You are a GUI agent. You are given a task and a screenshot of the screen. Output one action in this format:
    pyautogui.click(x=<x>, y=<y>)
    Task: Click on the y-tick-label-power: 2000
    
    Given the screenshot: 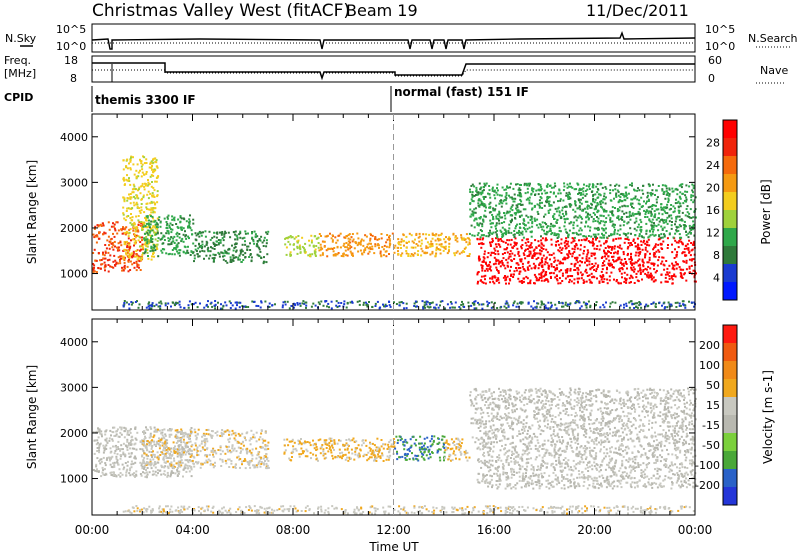 What is the action you would take?
    pyautogui.click(x=74, y=228)
    